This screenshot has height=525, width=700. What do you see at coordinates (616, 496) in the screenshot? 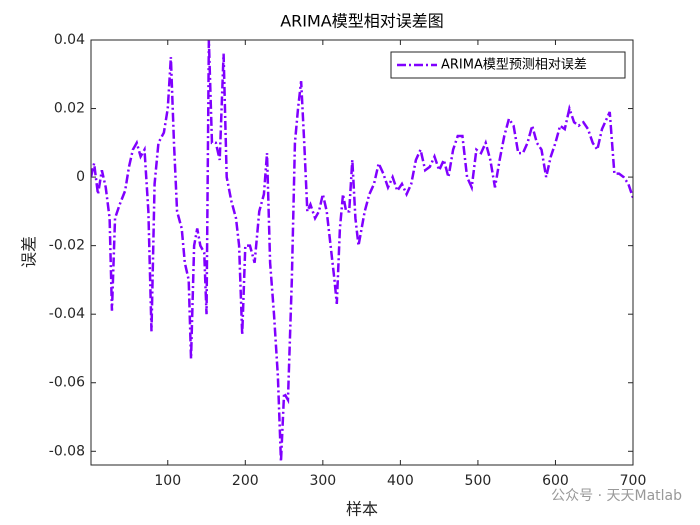
I see `watermark: 公众号 · 天天Matlab` at bounding box center [616, 496].